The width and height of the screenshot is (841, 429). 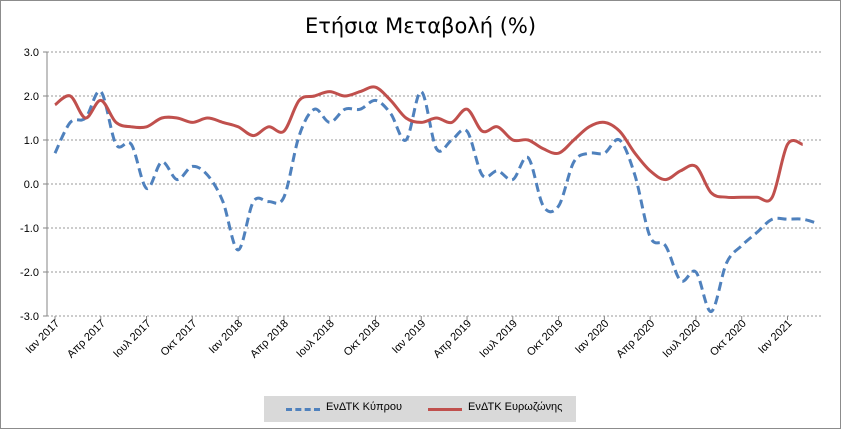 I want to click on y-tick-label: -3.0, so click(x=29, y=317).